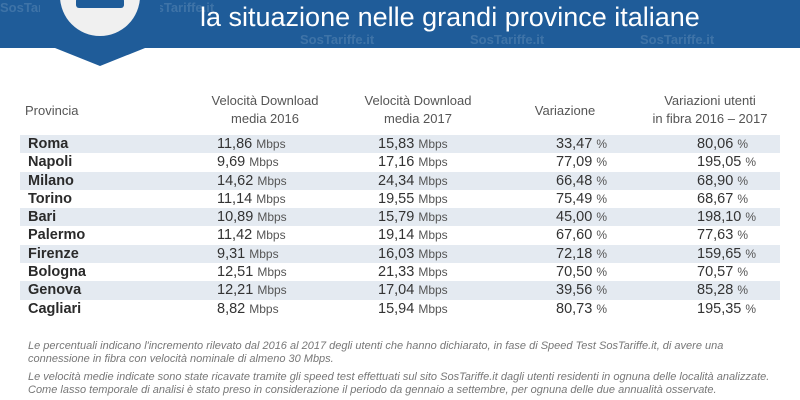 The image size is (800, 400). I want to click on header-download-2017: Velocità Download media 2017, so click(418, 109).